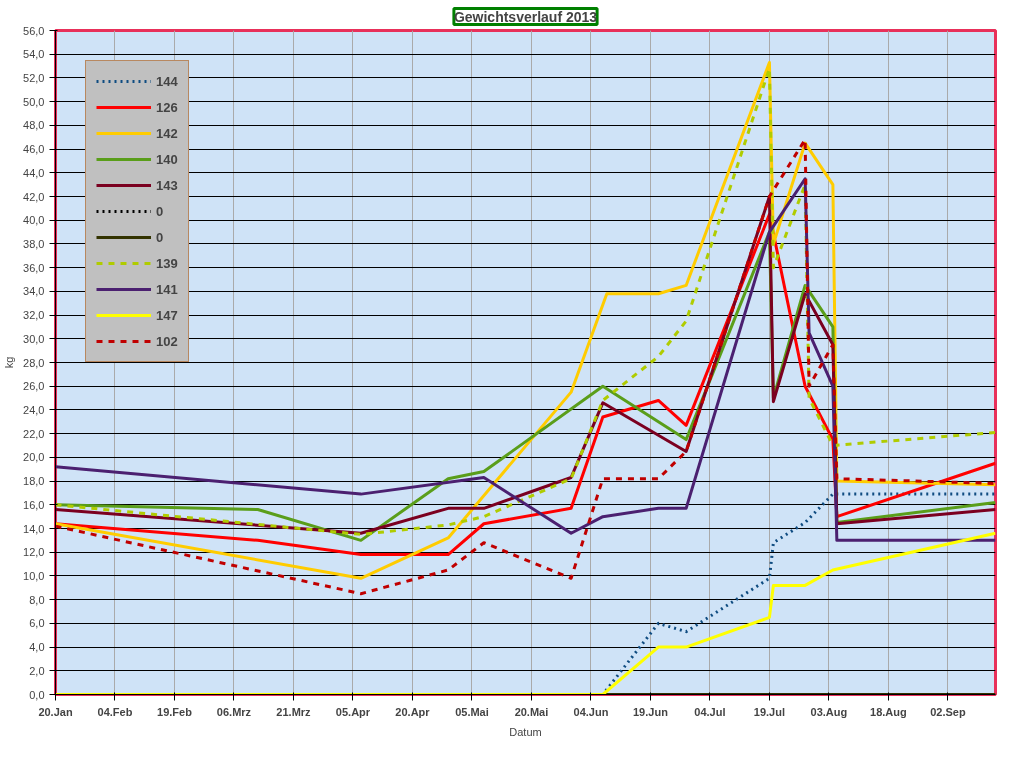 The width and height of the screenshot is (1024, 768). What do you see at coordinates (294, 711) in the screenshot?
I see `x-tick-label: 21.Mrz` at bounding box center [294, 711].